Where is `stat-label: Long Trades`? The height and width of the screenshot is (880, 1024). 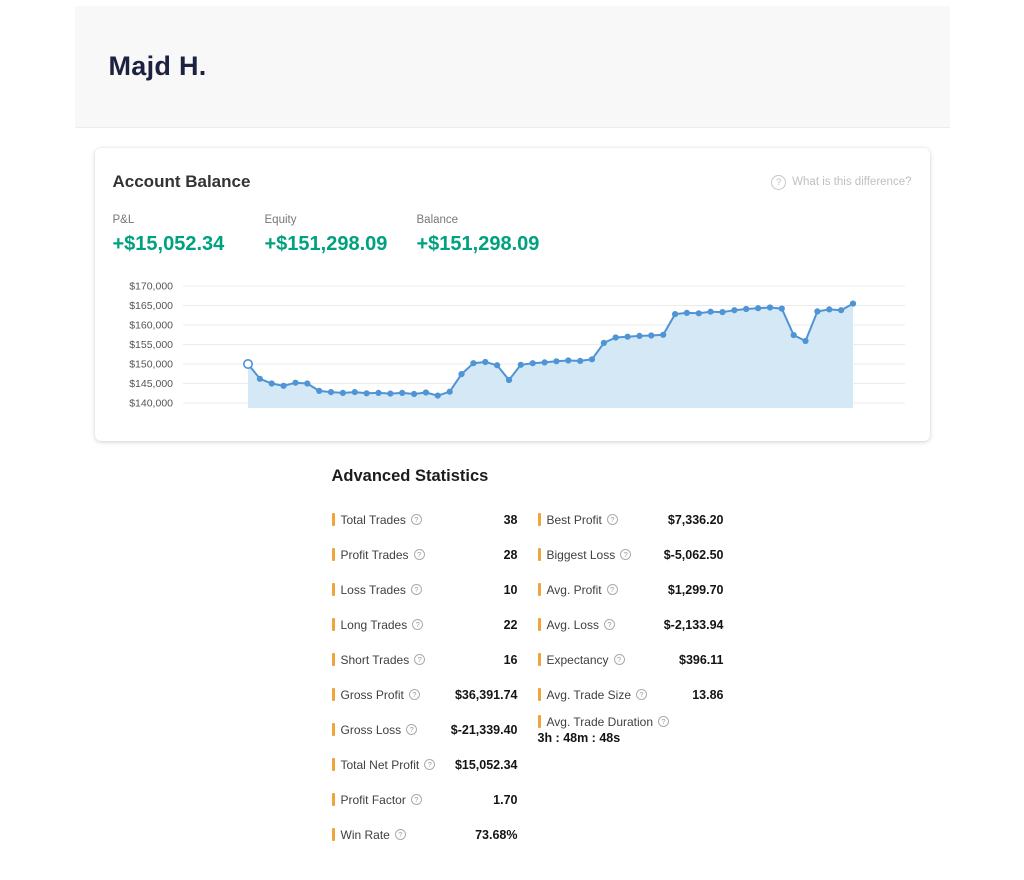 stat-label: Long Trades is located at coordinates (374, 624).